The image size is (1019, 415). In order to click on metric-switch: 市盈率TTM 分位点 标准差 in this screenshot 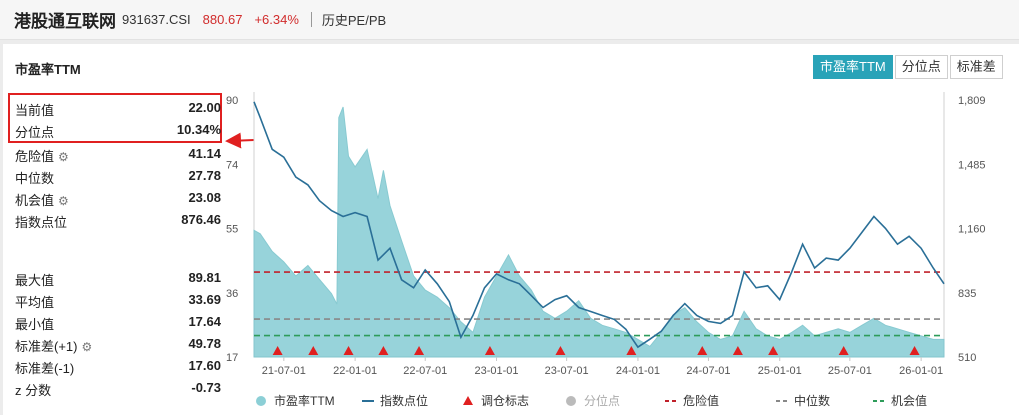, I will do `click(908, 67)`.